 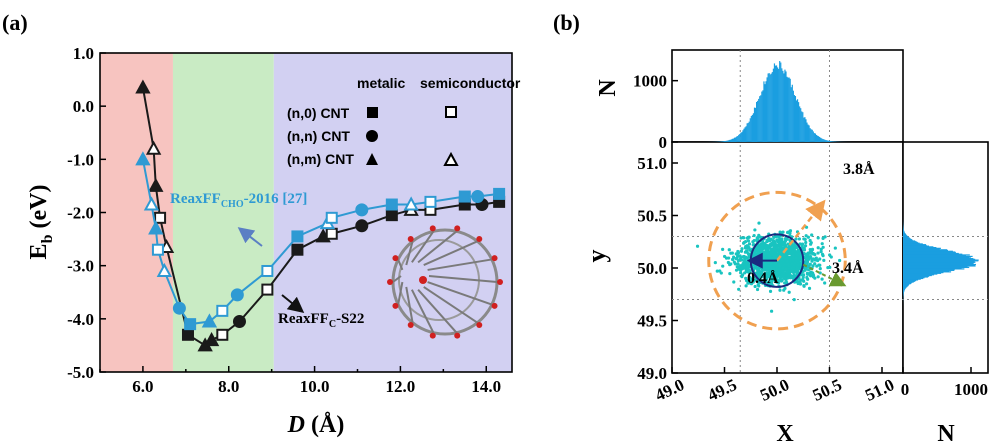 What do you see at coordinates (239, 321) in the screenshot?
I see `data-point-circle` at bounding box center [239, 321].